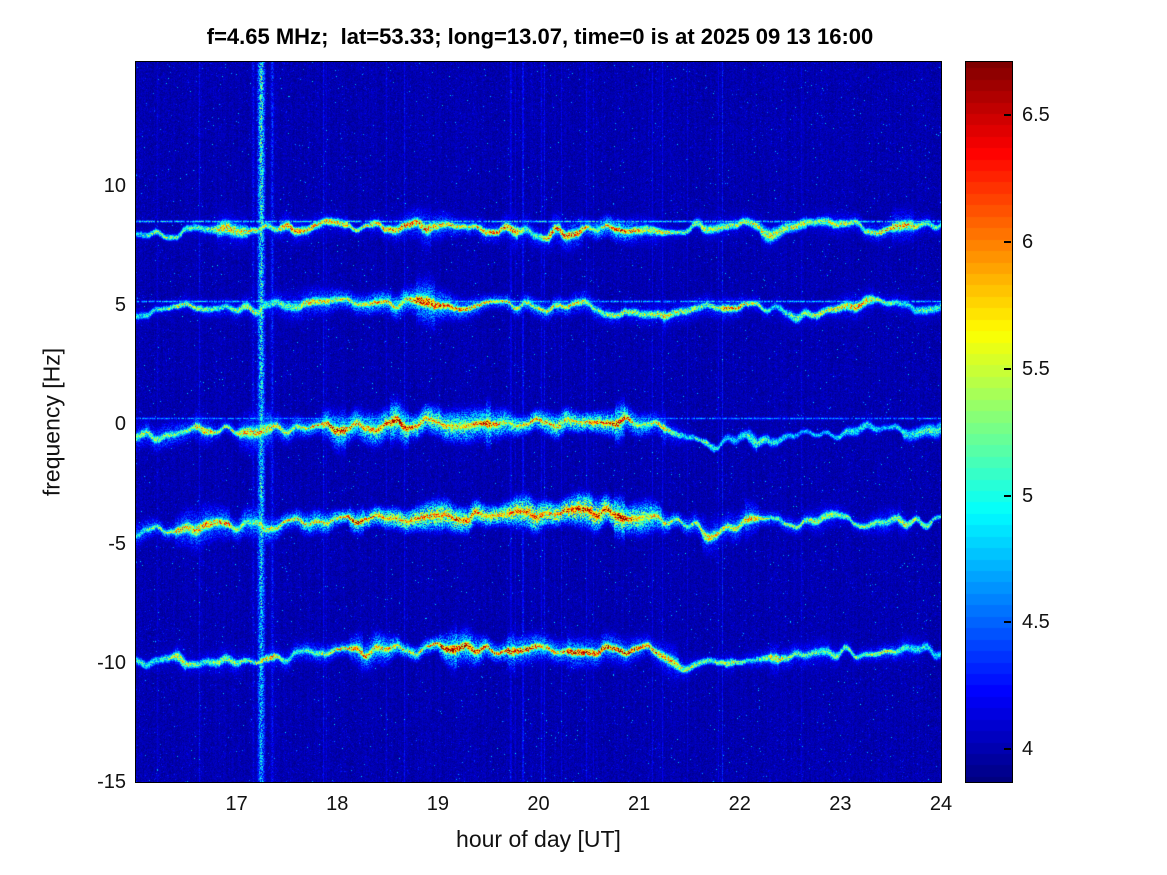 Image resolution: width=1167 pixels, height=875 pixels. I want to click on x-tick-label: 17, so click(236, 804).